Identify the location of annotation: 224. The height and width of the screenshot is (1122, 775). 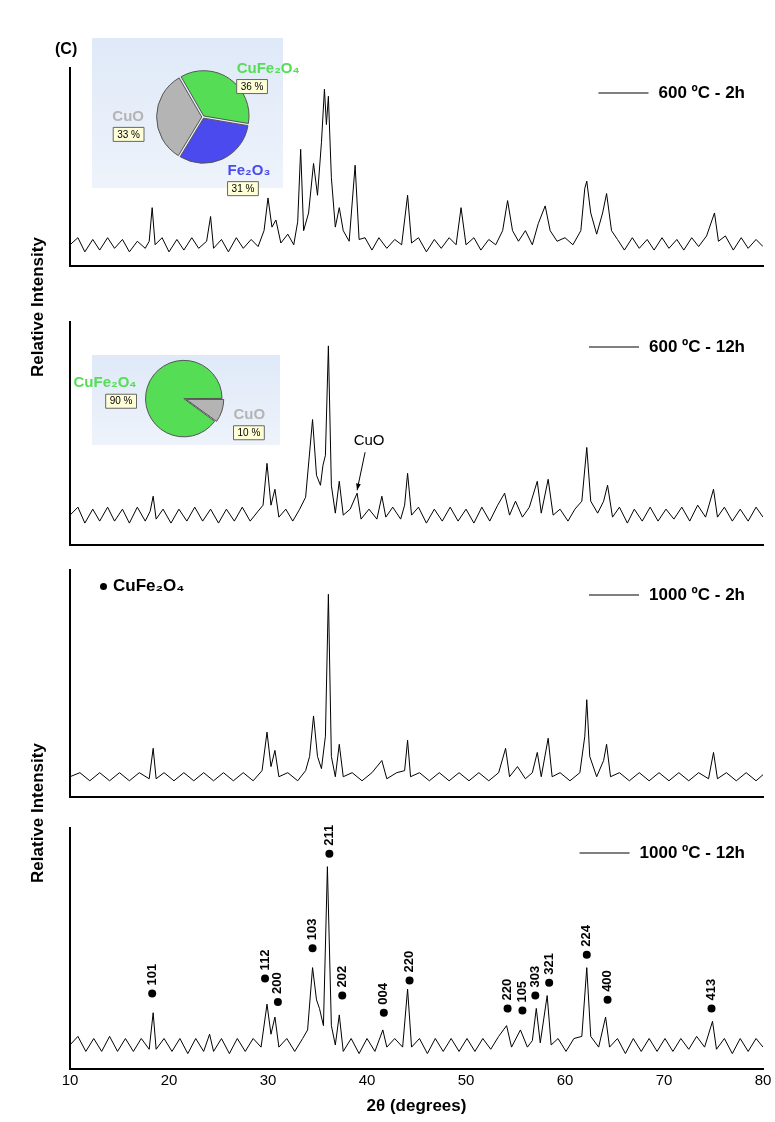
(586, 935).